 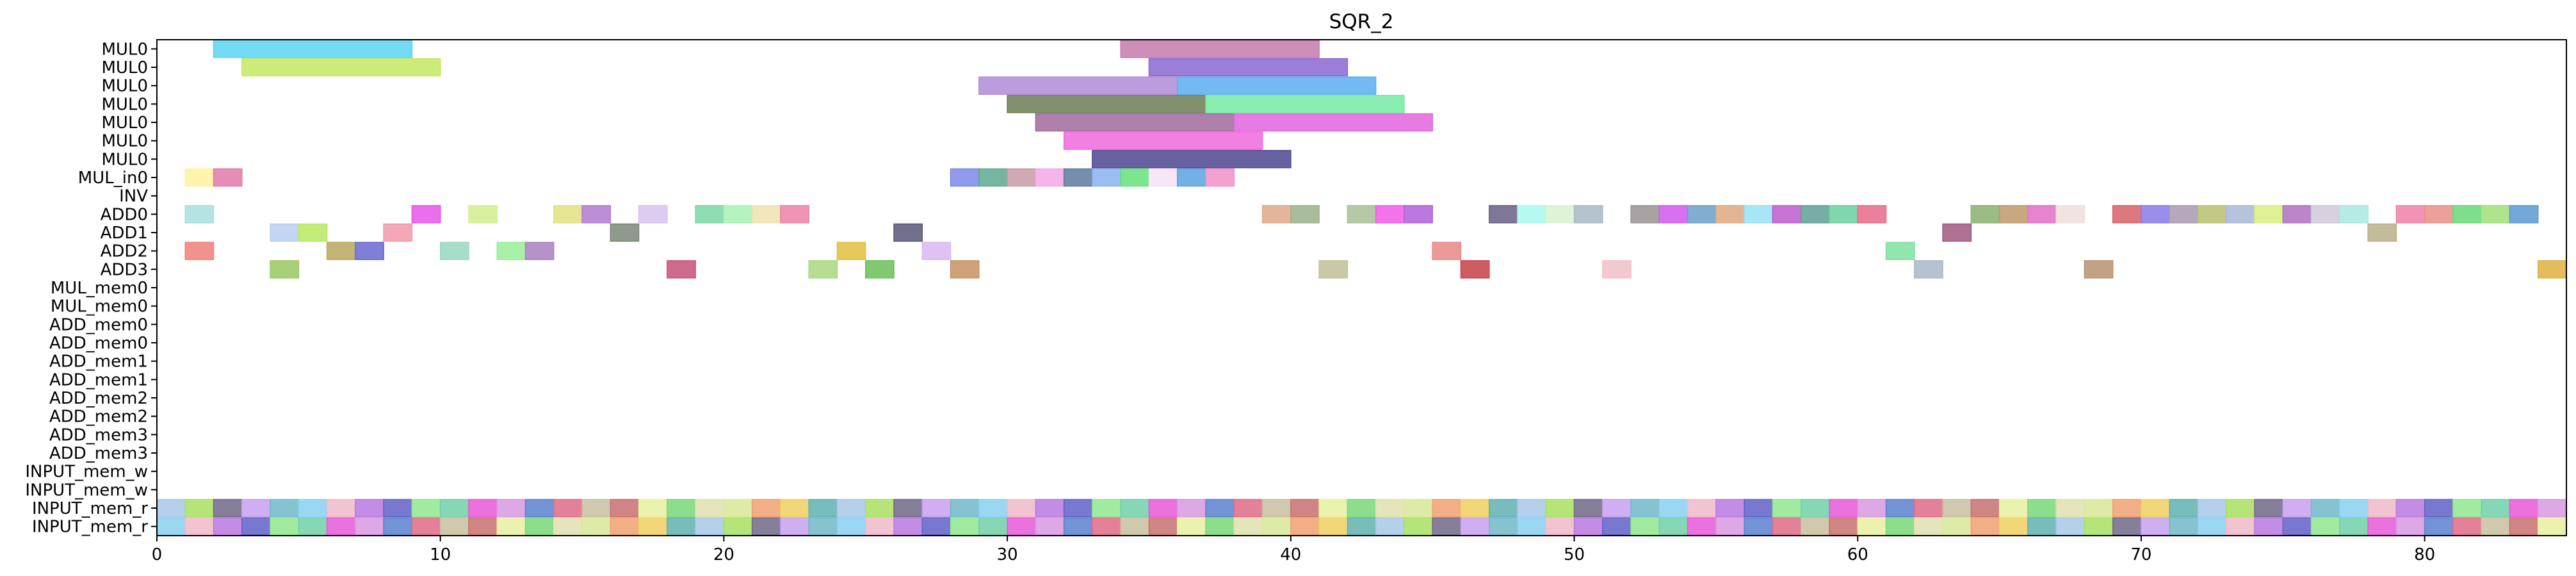 I want to click on y-tick-label: ADD_mem2, so click(x=98, y=417).